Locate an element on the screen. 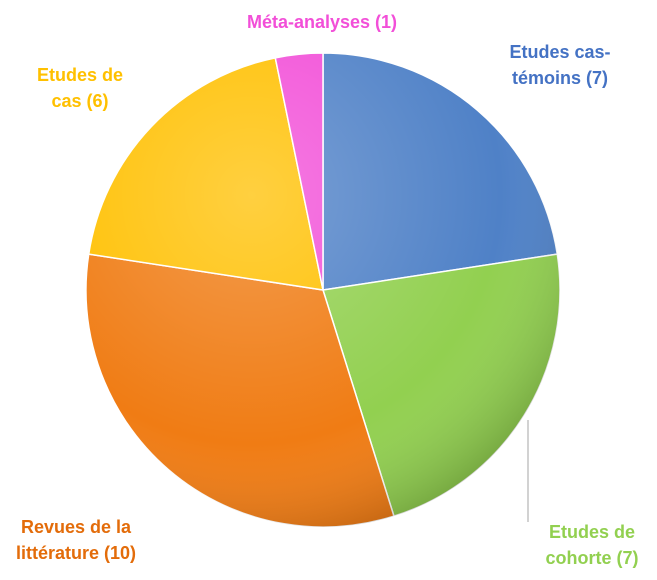  slice-label: Revues de la littérature (10) is located at coordinates (76, 540).